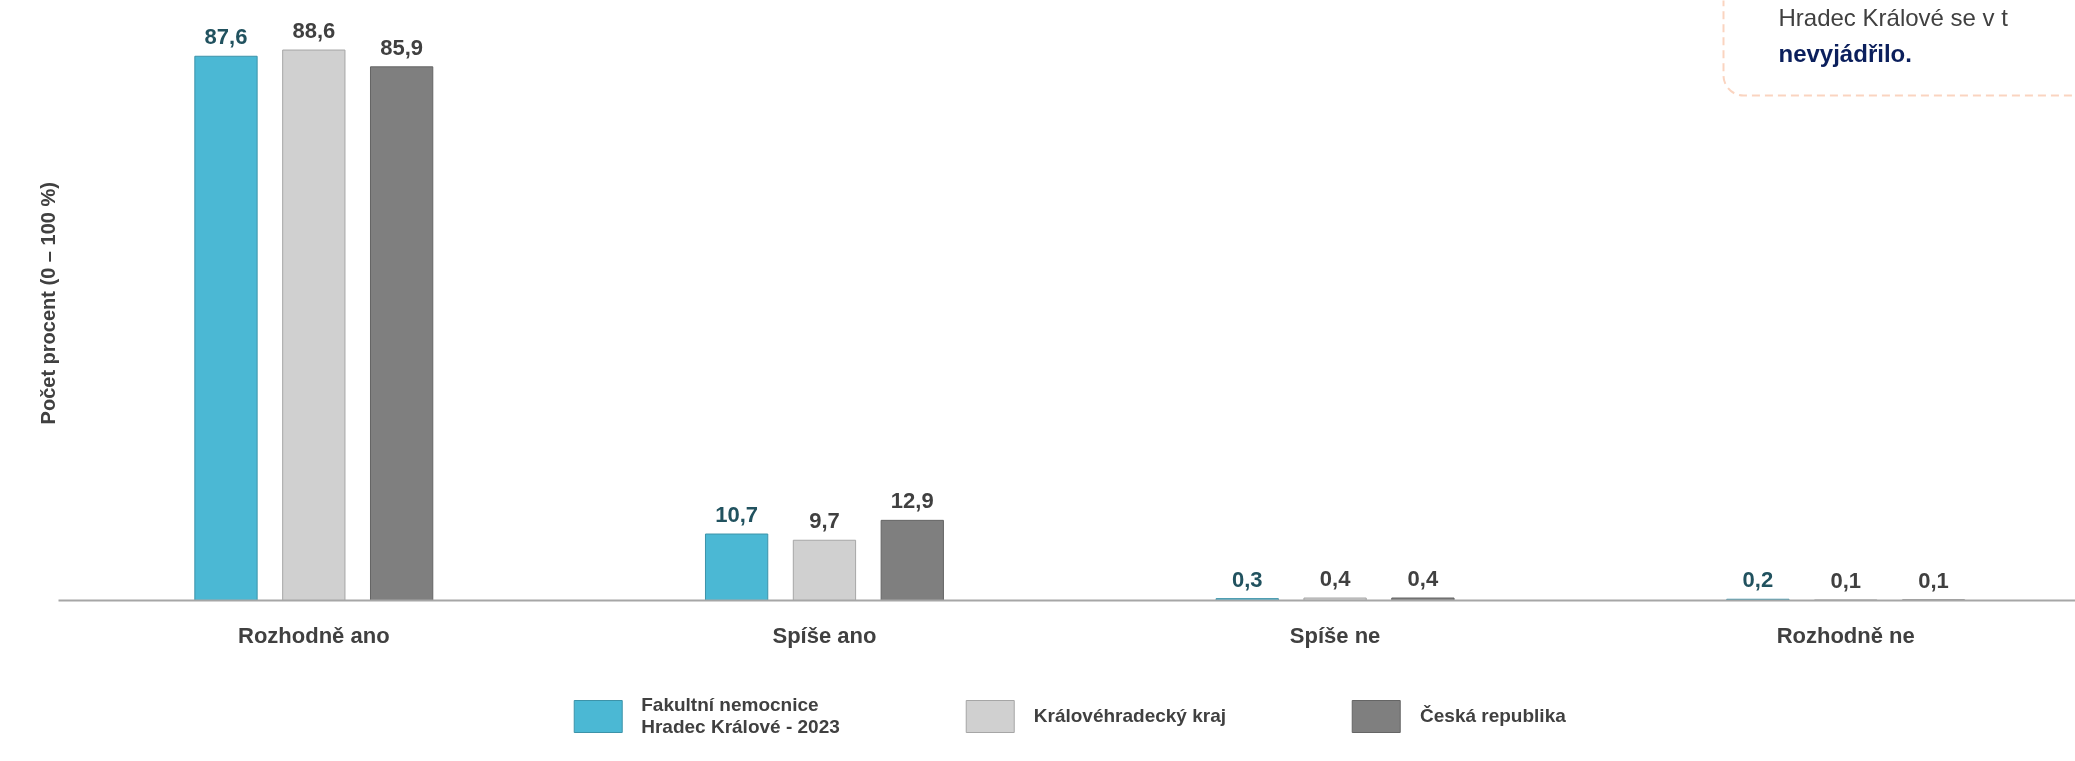  What do you see at coordinates (1335, 635) in the screenshot?
I see `x-tick-label: Spíše ne` at bounding box center [1335, 635].